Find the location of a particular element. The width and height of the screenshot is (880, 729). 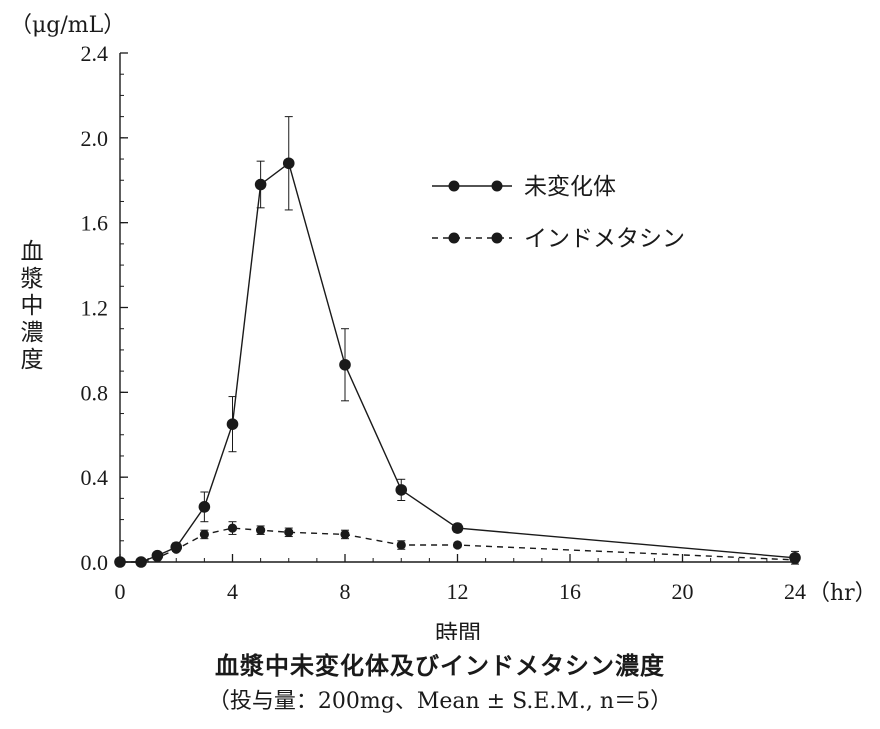

legend-label: 未変化体 is located at coordinates (570, 187).